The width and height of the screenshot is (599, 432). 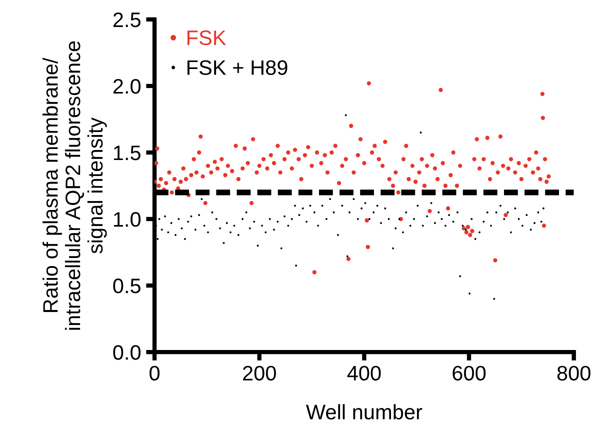 I want to click on x-tick-label: 600, so click(x=469, y=373).